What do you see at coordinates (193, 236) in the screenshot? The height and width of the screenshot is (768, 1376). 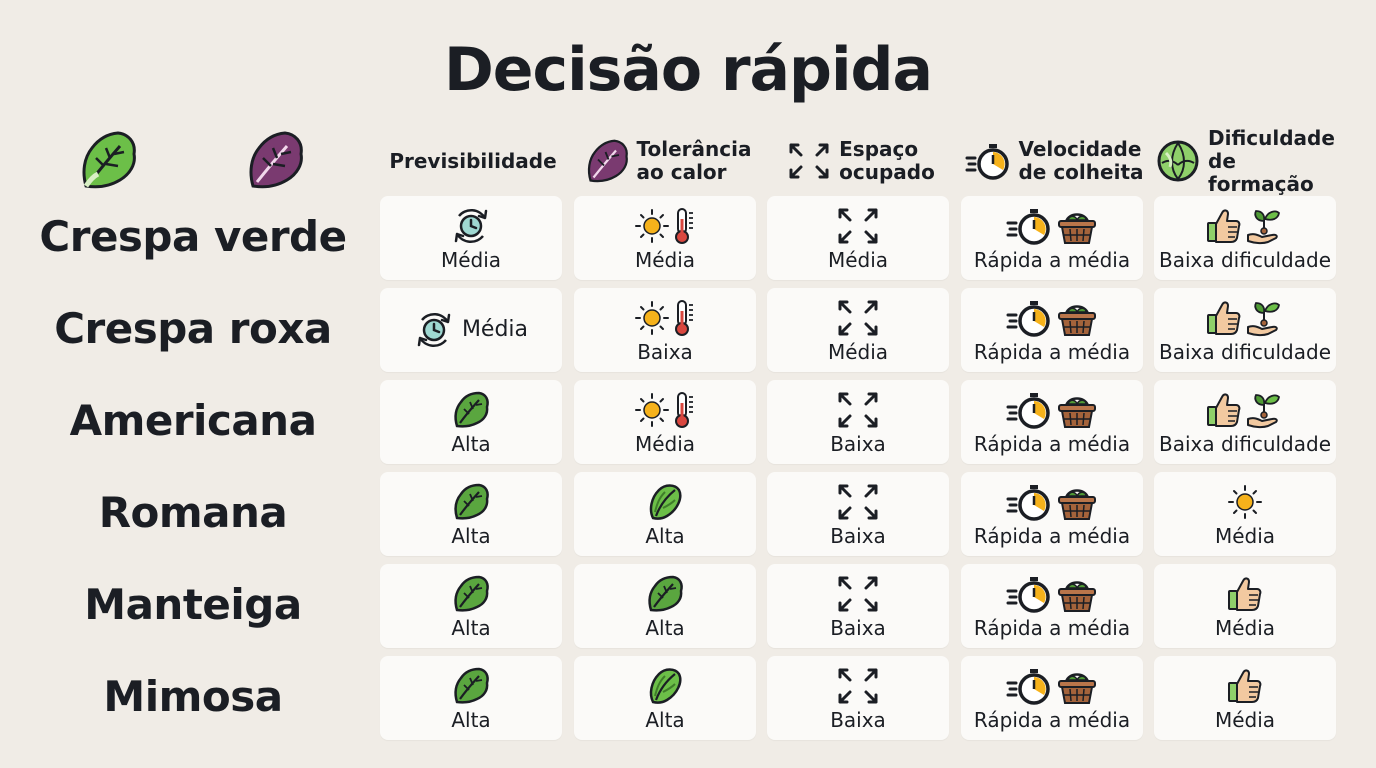 I see `row-label: Crespa verde` at bounding box center [193, 236].